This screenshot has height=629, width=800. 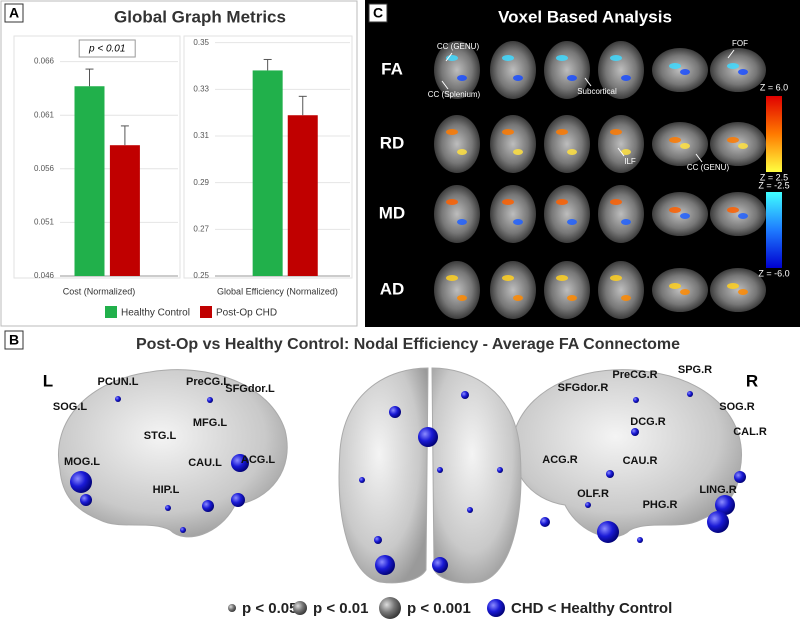 What do you see at coordinates (752, 380) in the screenshot?
I see `text: R` at bounding box center [752, 380].